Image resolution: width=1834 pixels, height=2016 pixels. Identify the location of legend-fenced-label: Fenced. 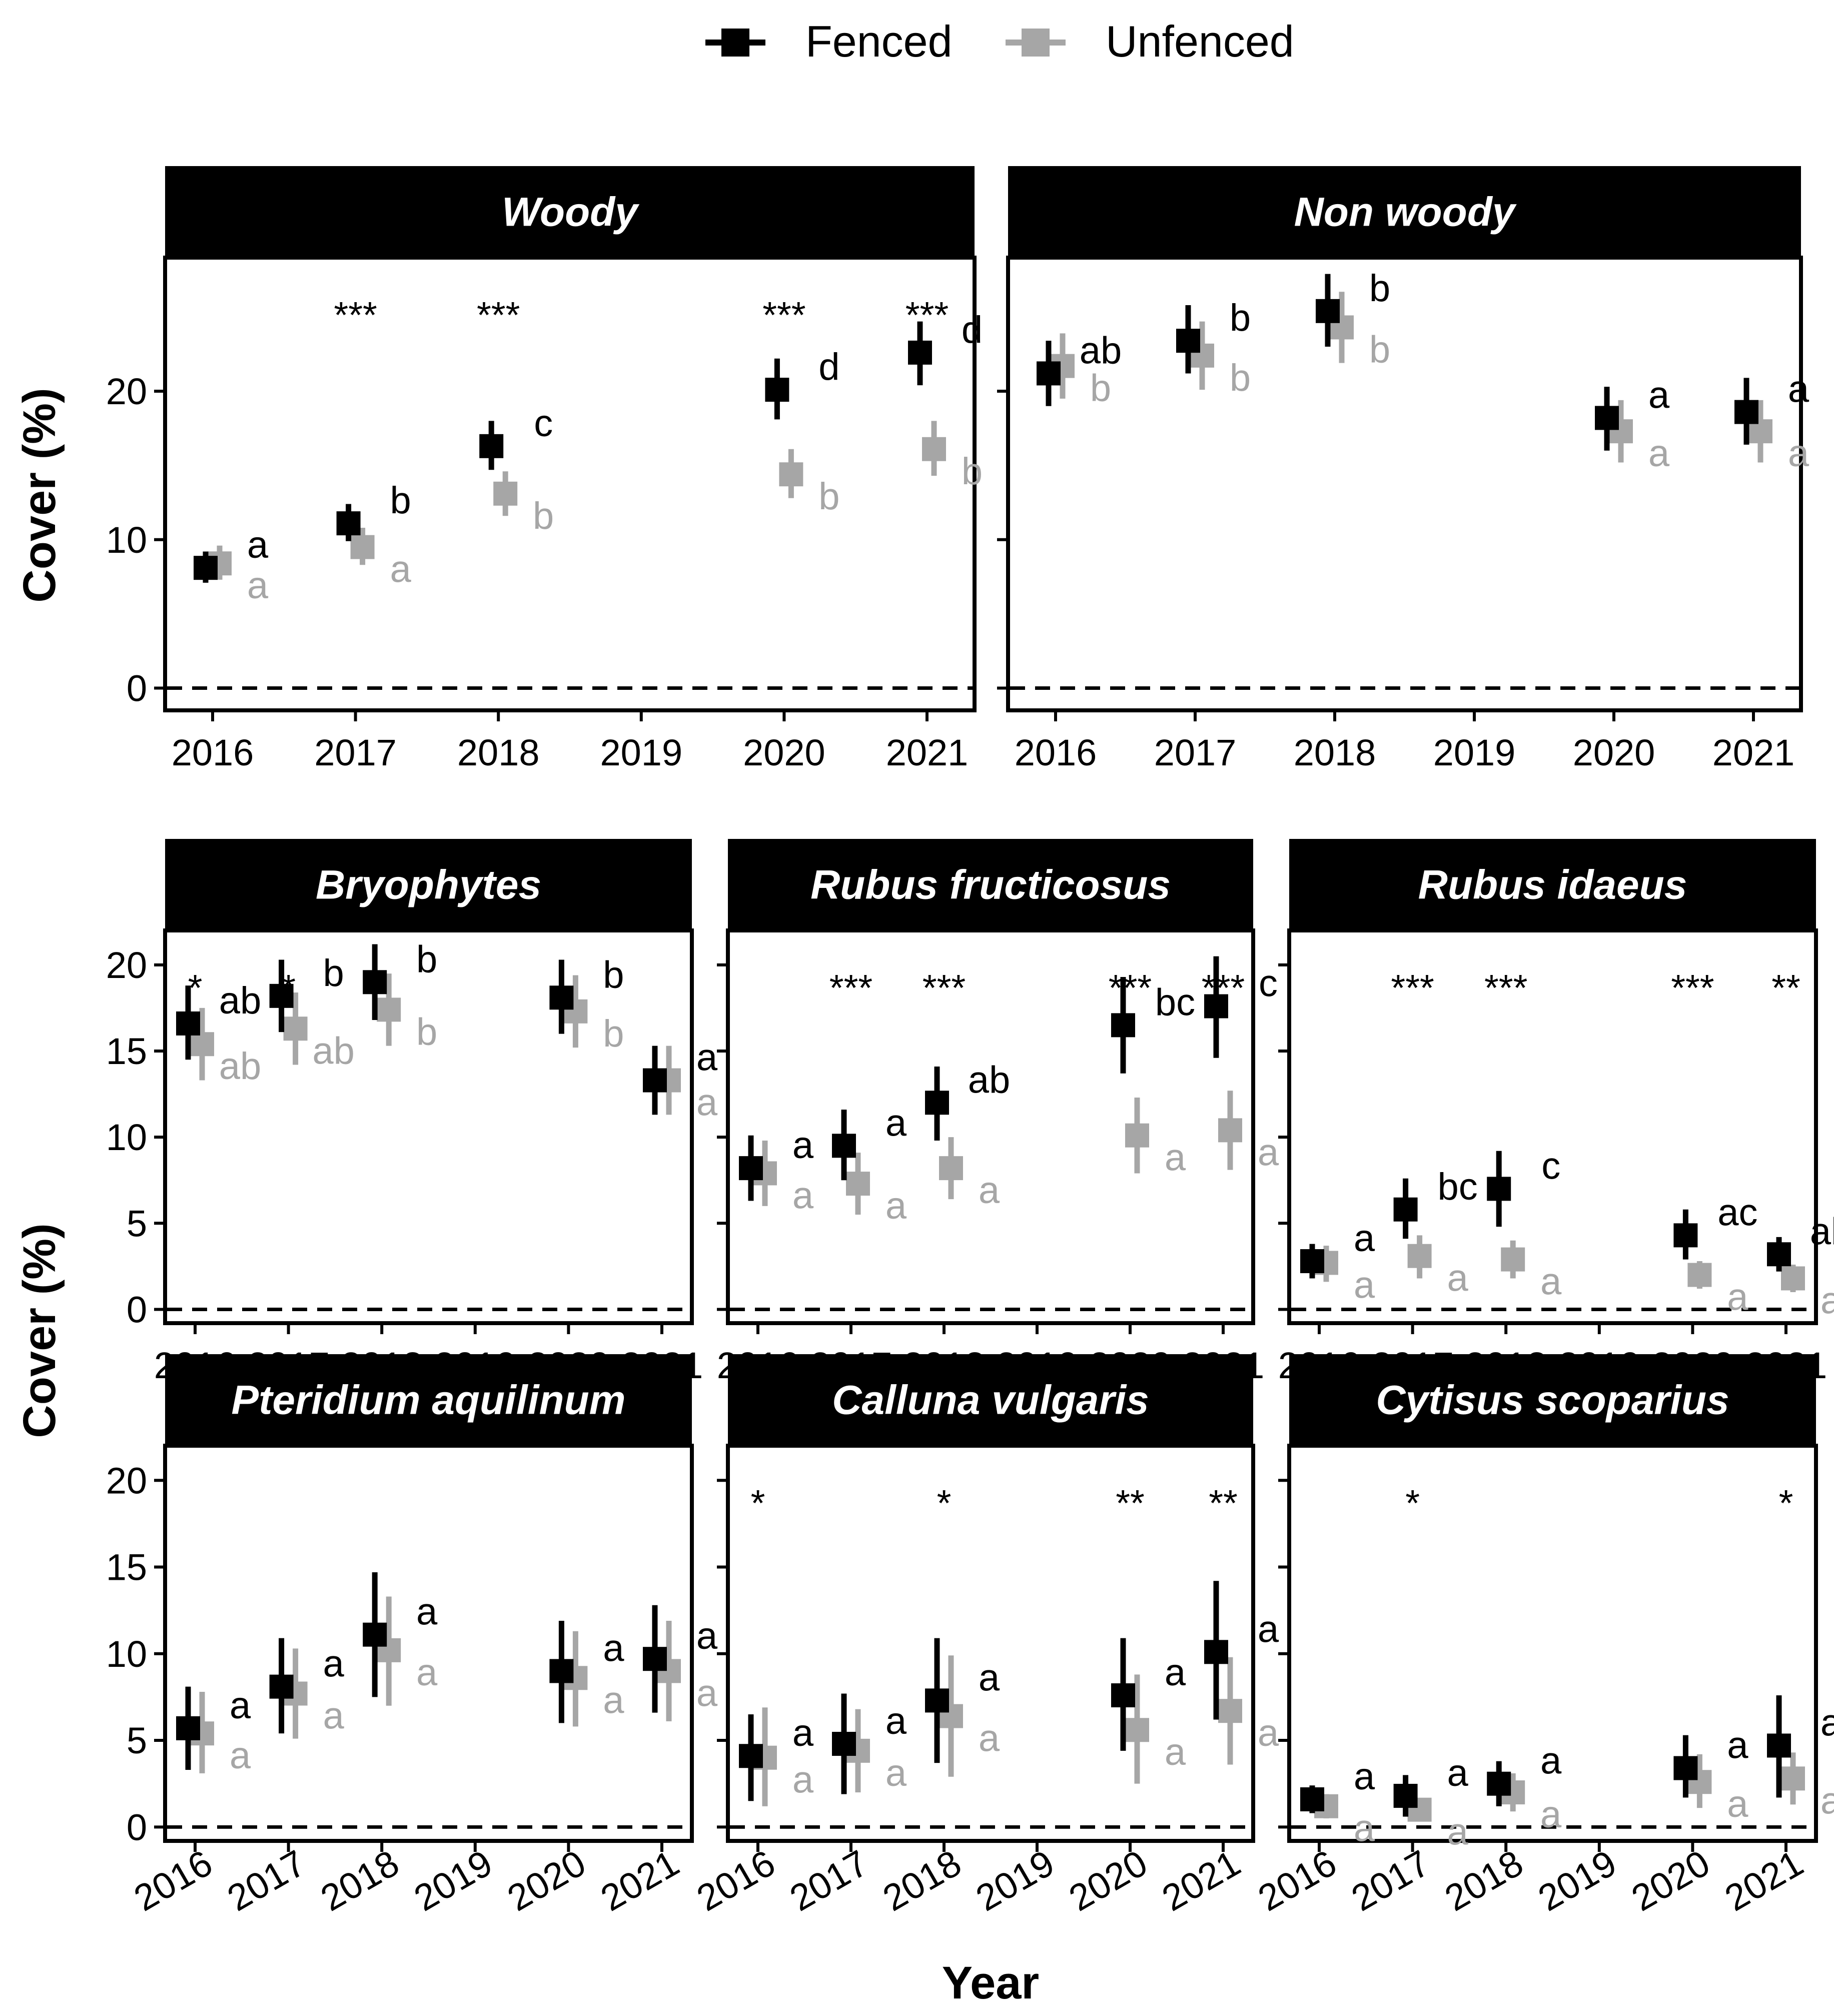
(879, 41).